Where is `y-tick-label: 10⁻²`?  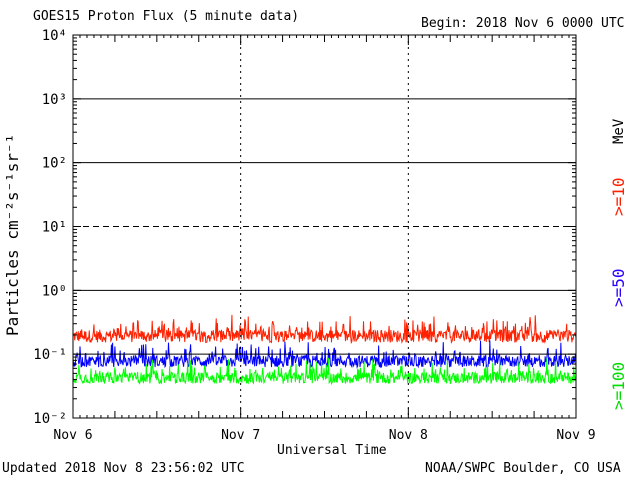
y-tick-label: 10⁻² is located at coordinates (50, 419).